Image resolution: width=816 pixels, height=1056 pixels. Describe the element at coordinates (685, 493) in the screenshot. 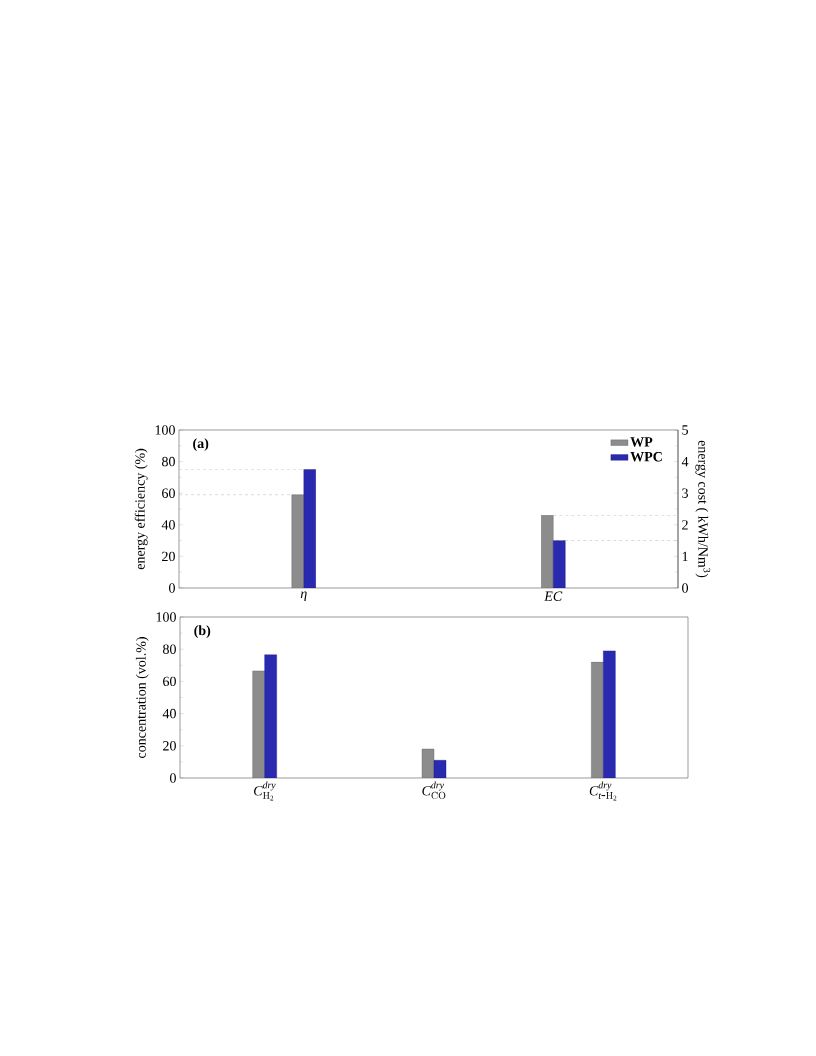

I see `y2-tick-label: 3` at that location.